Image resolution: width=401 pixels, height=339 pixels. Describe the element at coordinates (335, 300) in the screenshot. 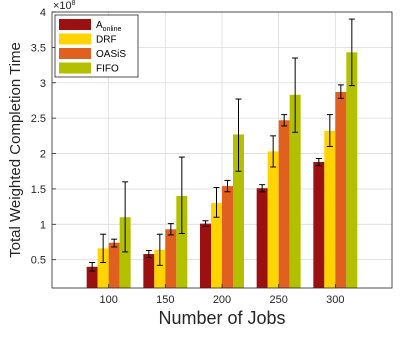

I see `x-tick-label: 300` at that location.